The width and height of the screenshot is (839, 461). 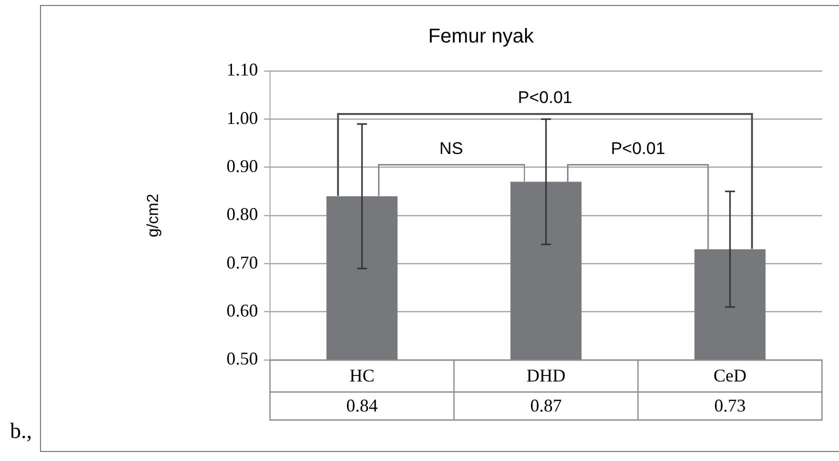 What do you see at coordinates (242, 70) in the screenshot?
I see `y-tick-label: 1.10` at bounding box center [242, 70].